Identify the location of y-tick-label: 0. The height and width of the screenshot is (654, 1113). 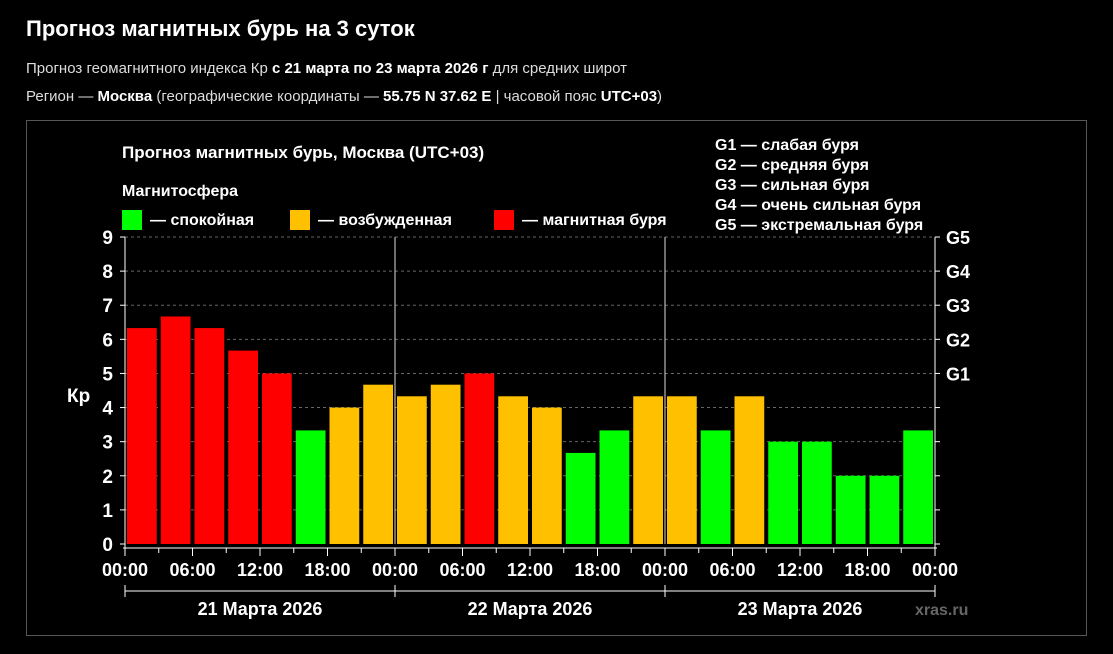
(107, 545).